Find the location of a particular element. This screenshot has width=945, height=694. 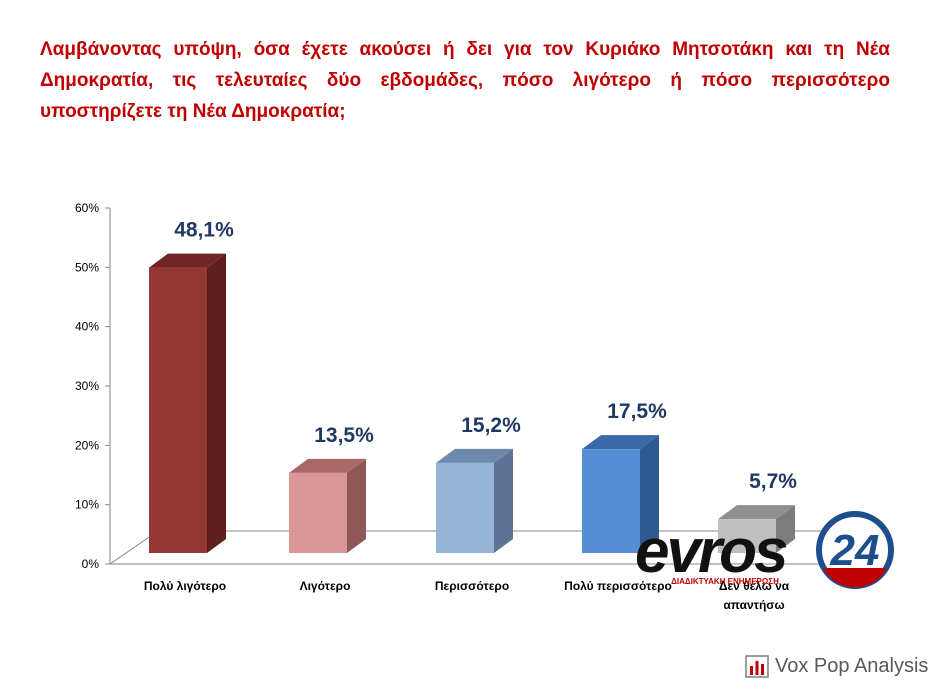

x-tick-label: Δεν θέλω να is located at coordinates (754, 586).